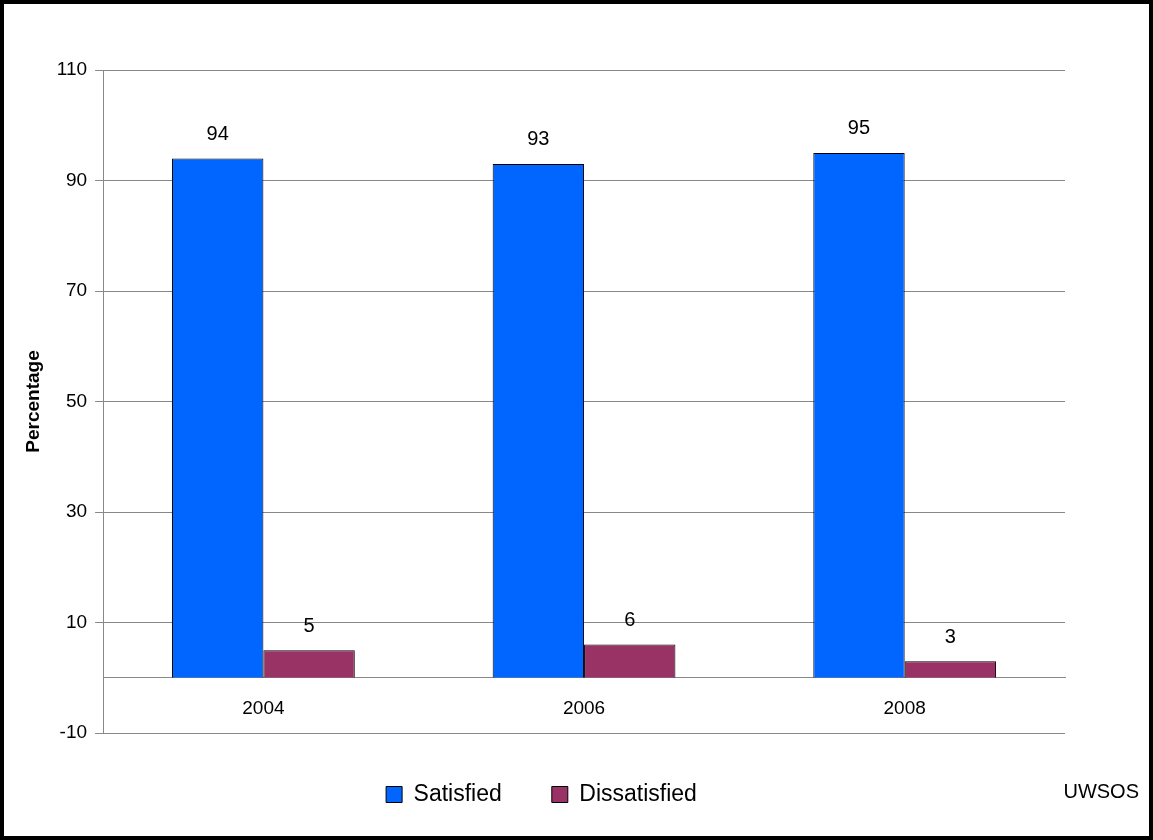  What do you see at coordinates (630, 619) in the screenshot?
I see `data-label: 6` at bounding box center [630, 619].